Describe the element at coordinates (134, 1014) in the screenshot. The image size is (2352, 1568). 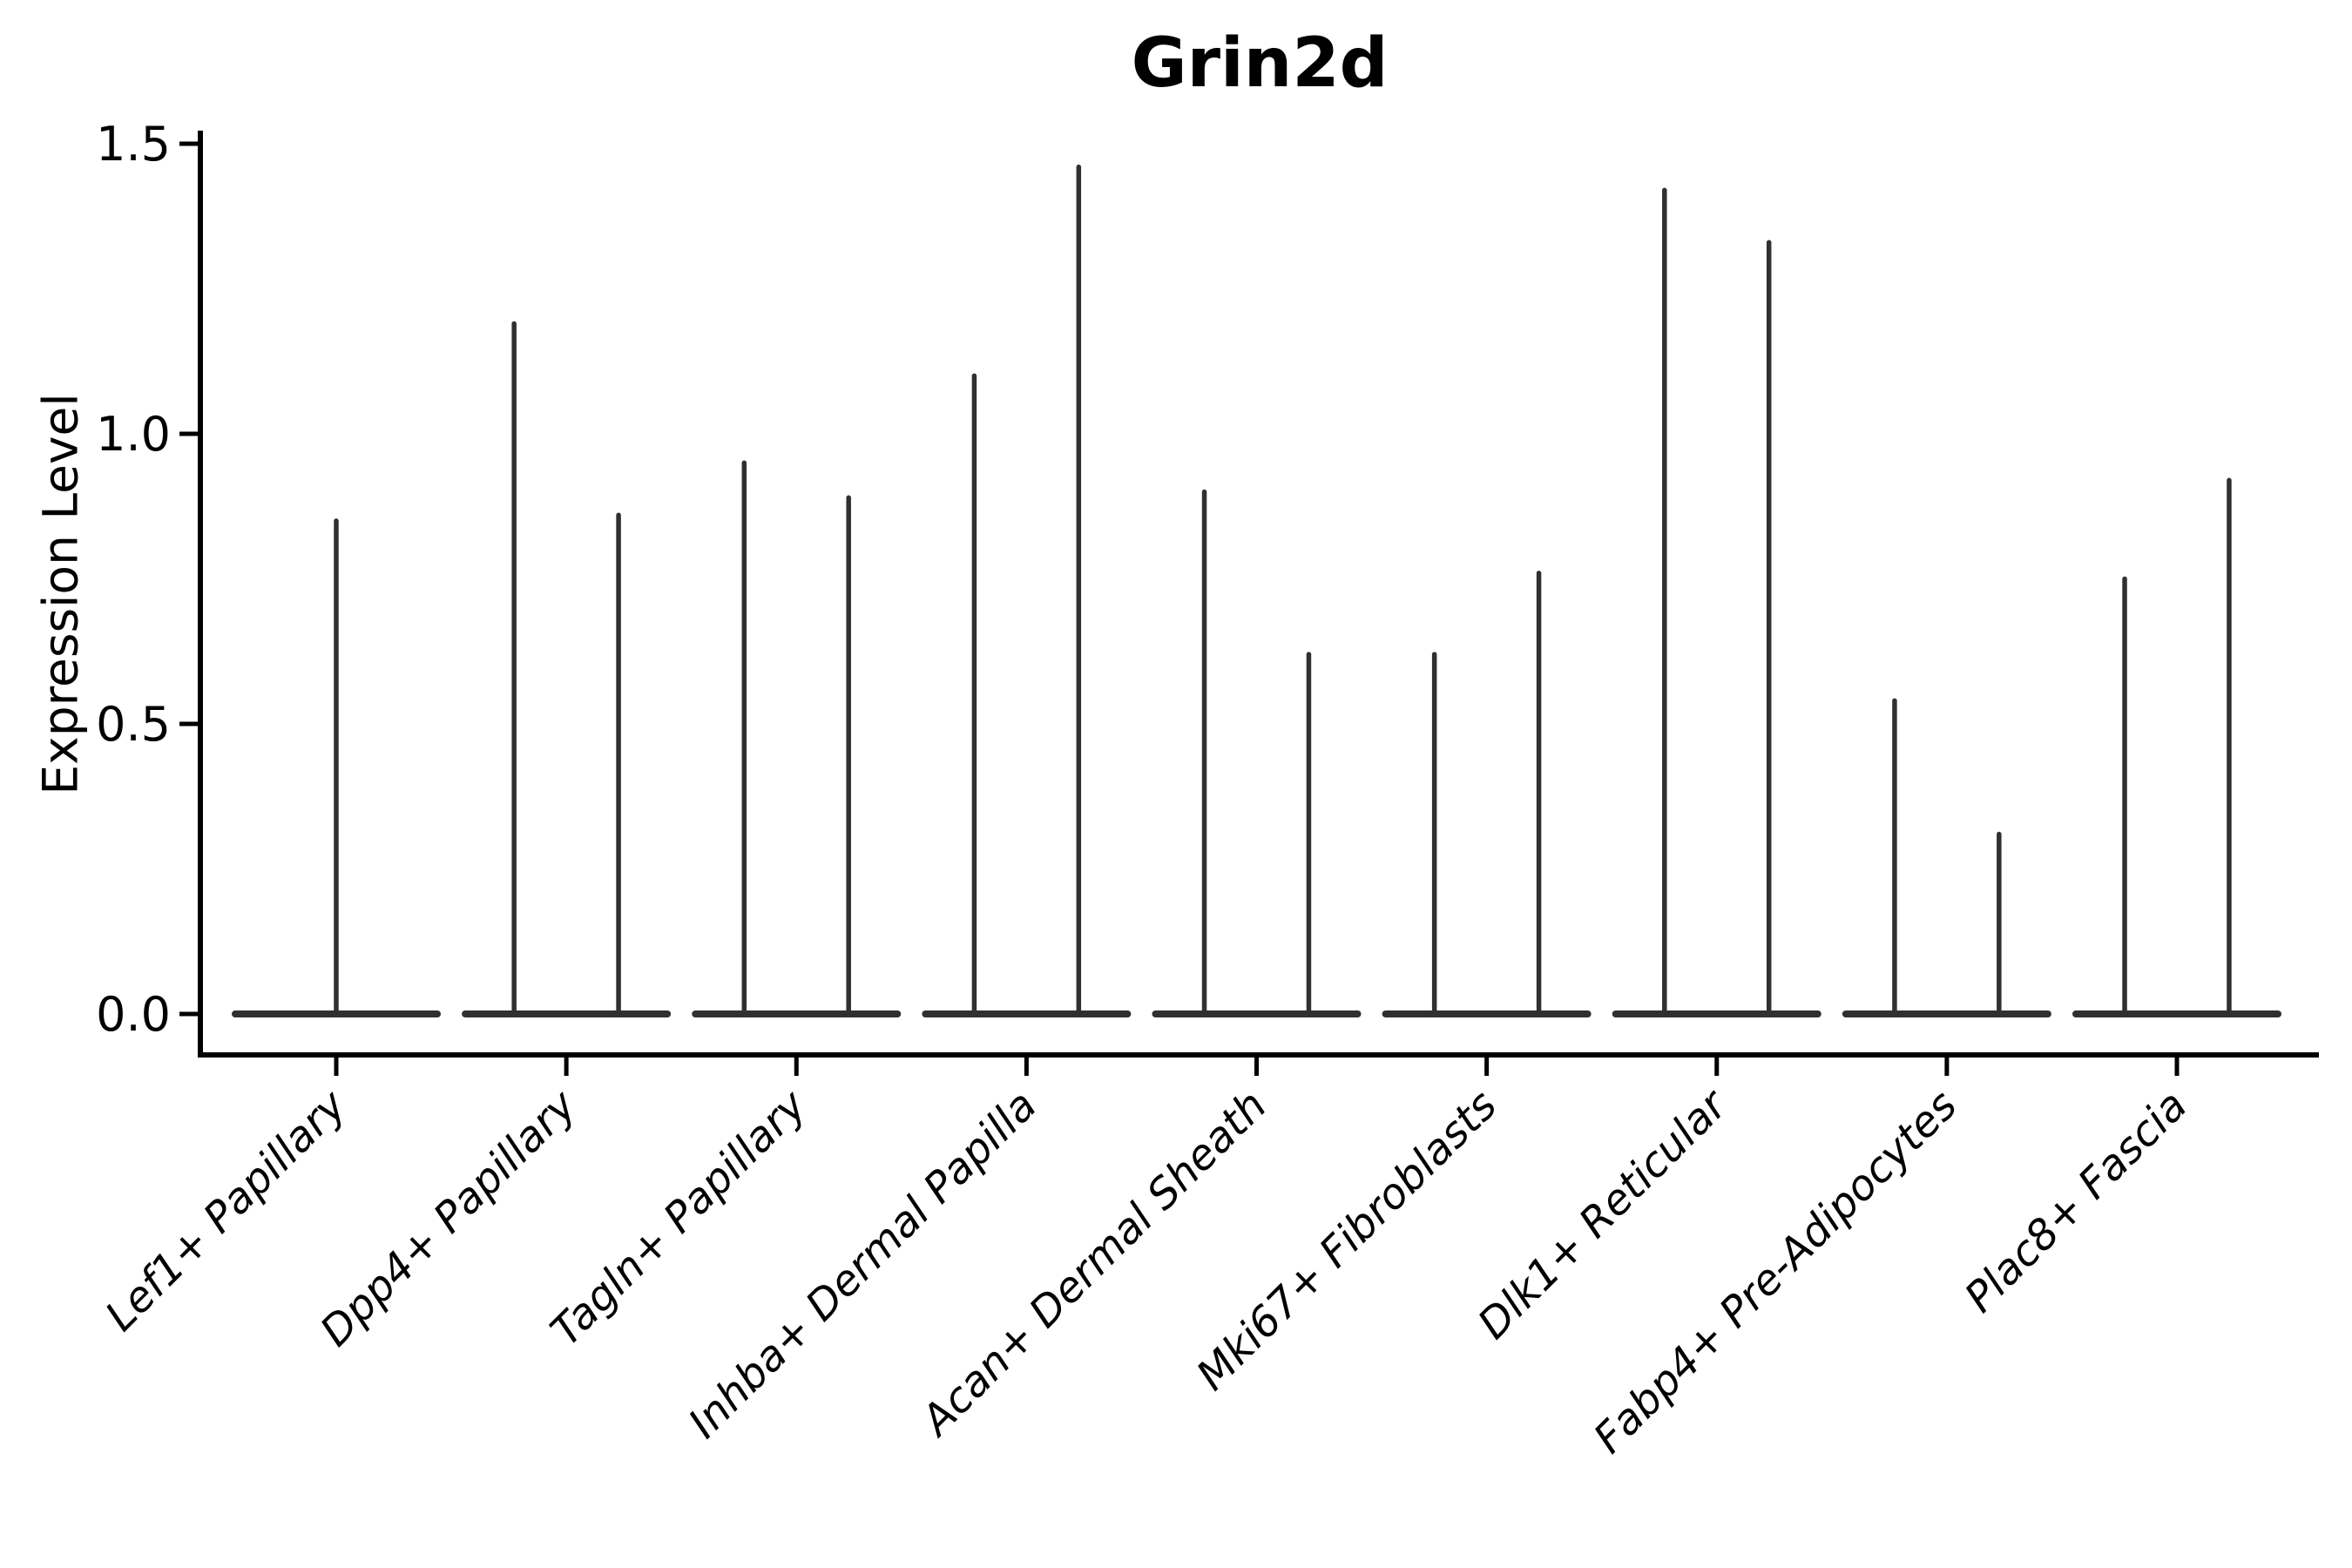
I see `y-tick-label: 0.0` at that location.